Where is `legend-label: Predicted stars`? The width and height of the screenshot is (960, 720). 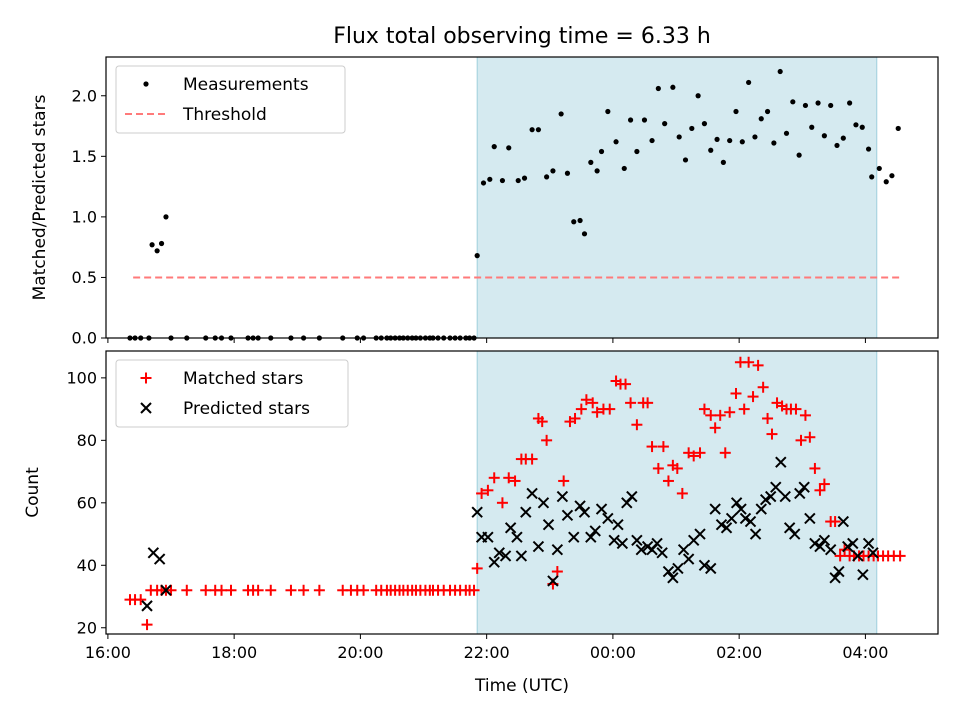 legend-label: Predicted stars is located at coordinates (246, 409).